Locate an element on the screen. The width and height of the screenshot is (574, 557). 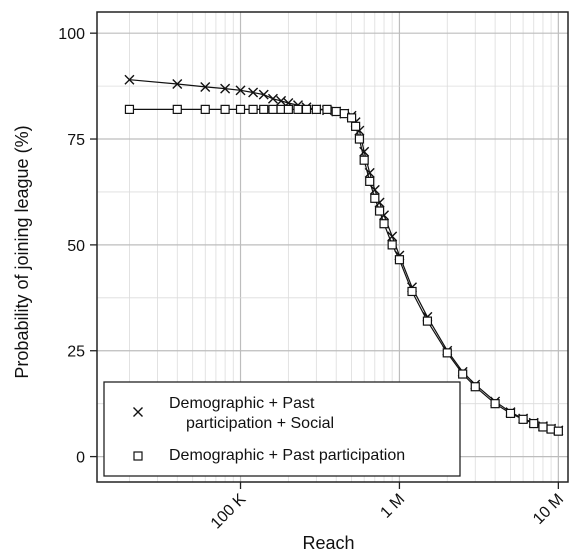
legend-marker-square-icon is located at coordinates (138, 456).